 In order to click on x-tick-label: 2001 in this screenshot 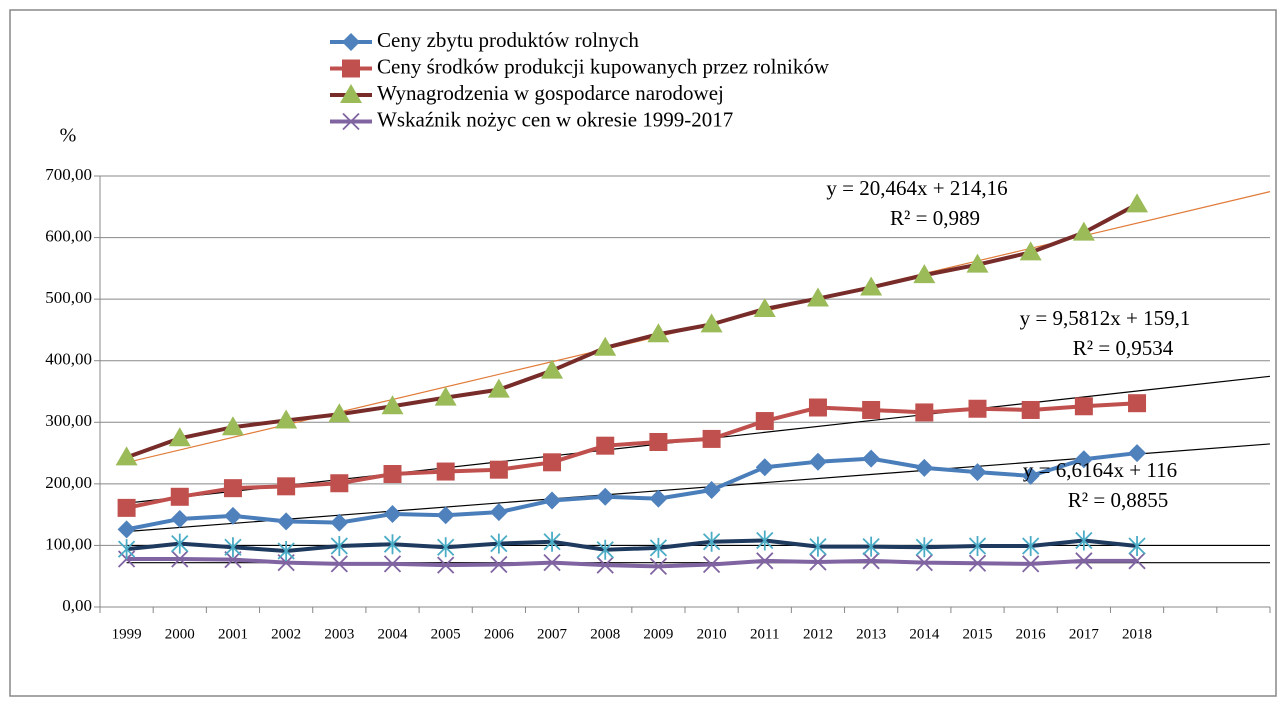, I will do `click(233, 634)`.